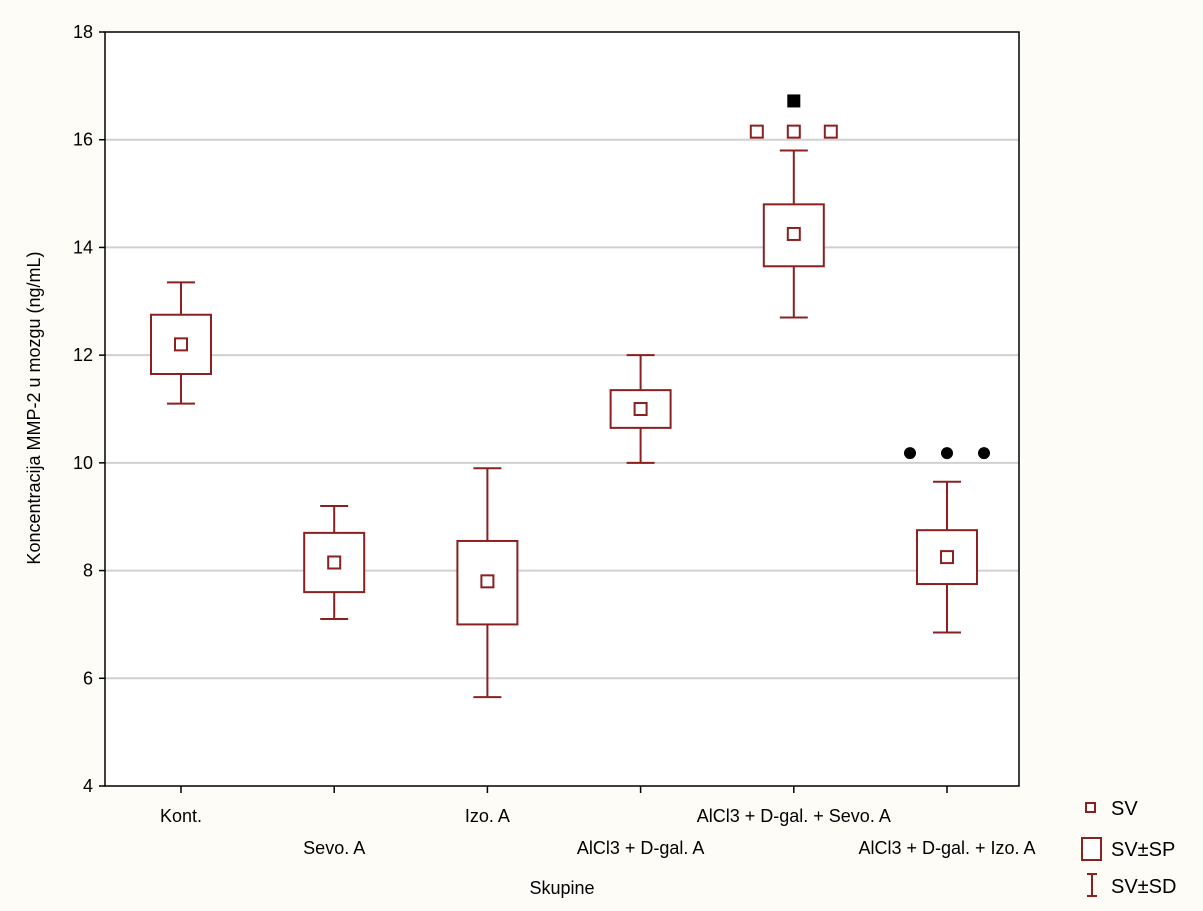  I want to click on legend: SV SV±SP SV±SD, so click(1128, 848).